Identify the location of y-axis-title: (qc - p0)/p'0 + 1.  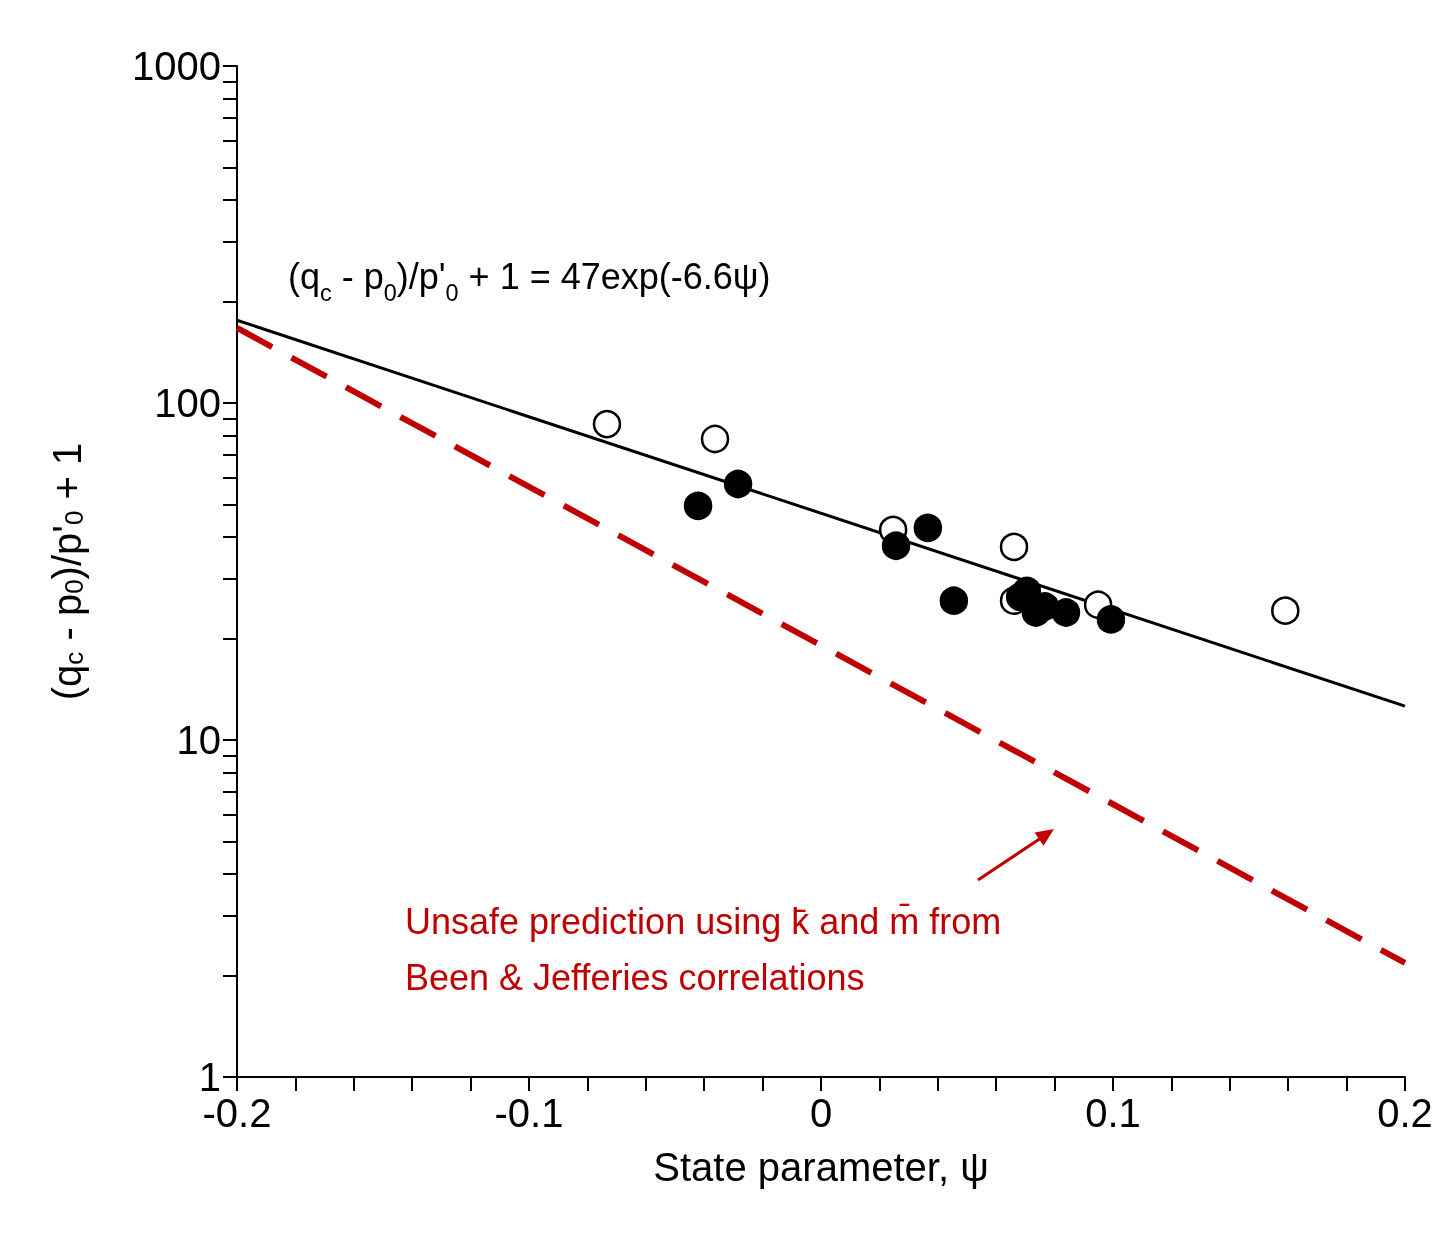
(67, 571).